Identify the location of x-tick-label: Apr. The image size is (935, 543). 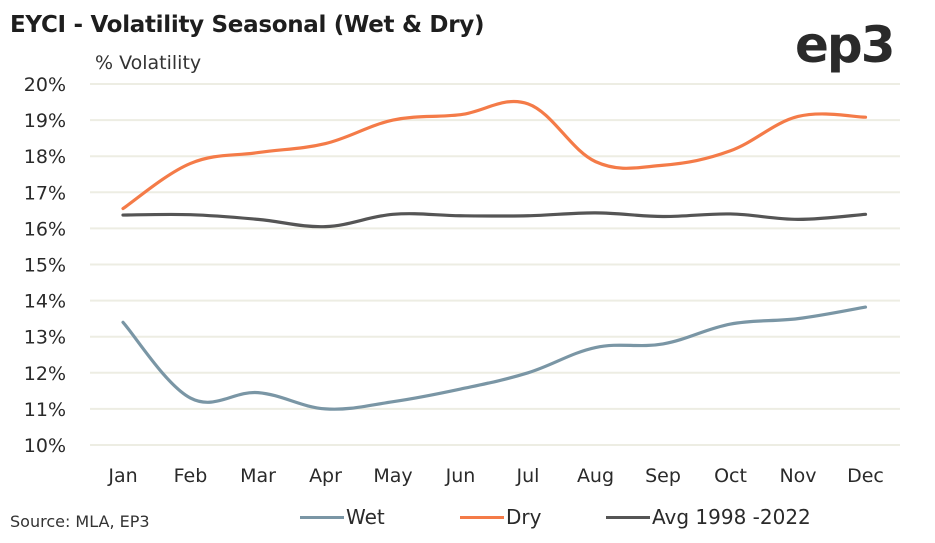
(325, 476).